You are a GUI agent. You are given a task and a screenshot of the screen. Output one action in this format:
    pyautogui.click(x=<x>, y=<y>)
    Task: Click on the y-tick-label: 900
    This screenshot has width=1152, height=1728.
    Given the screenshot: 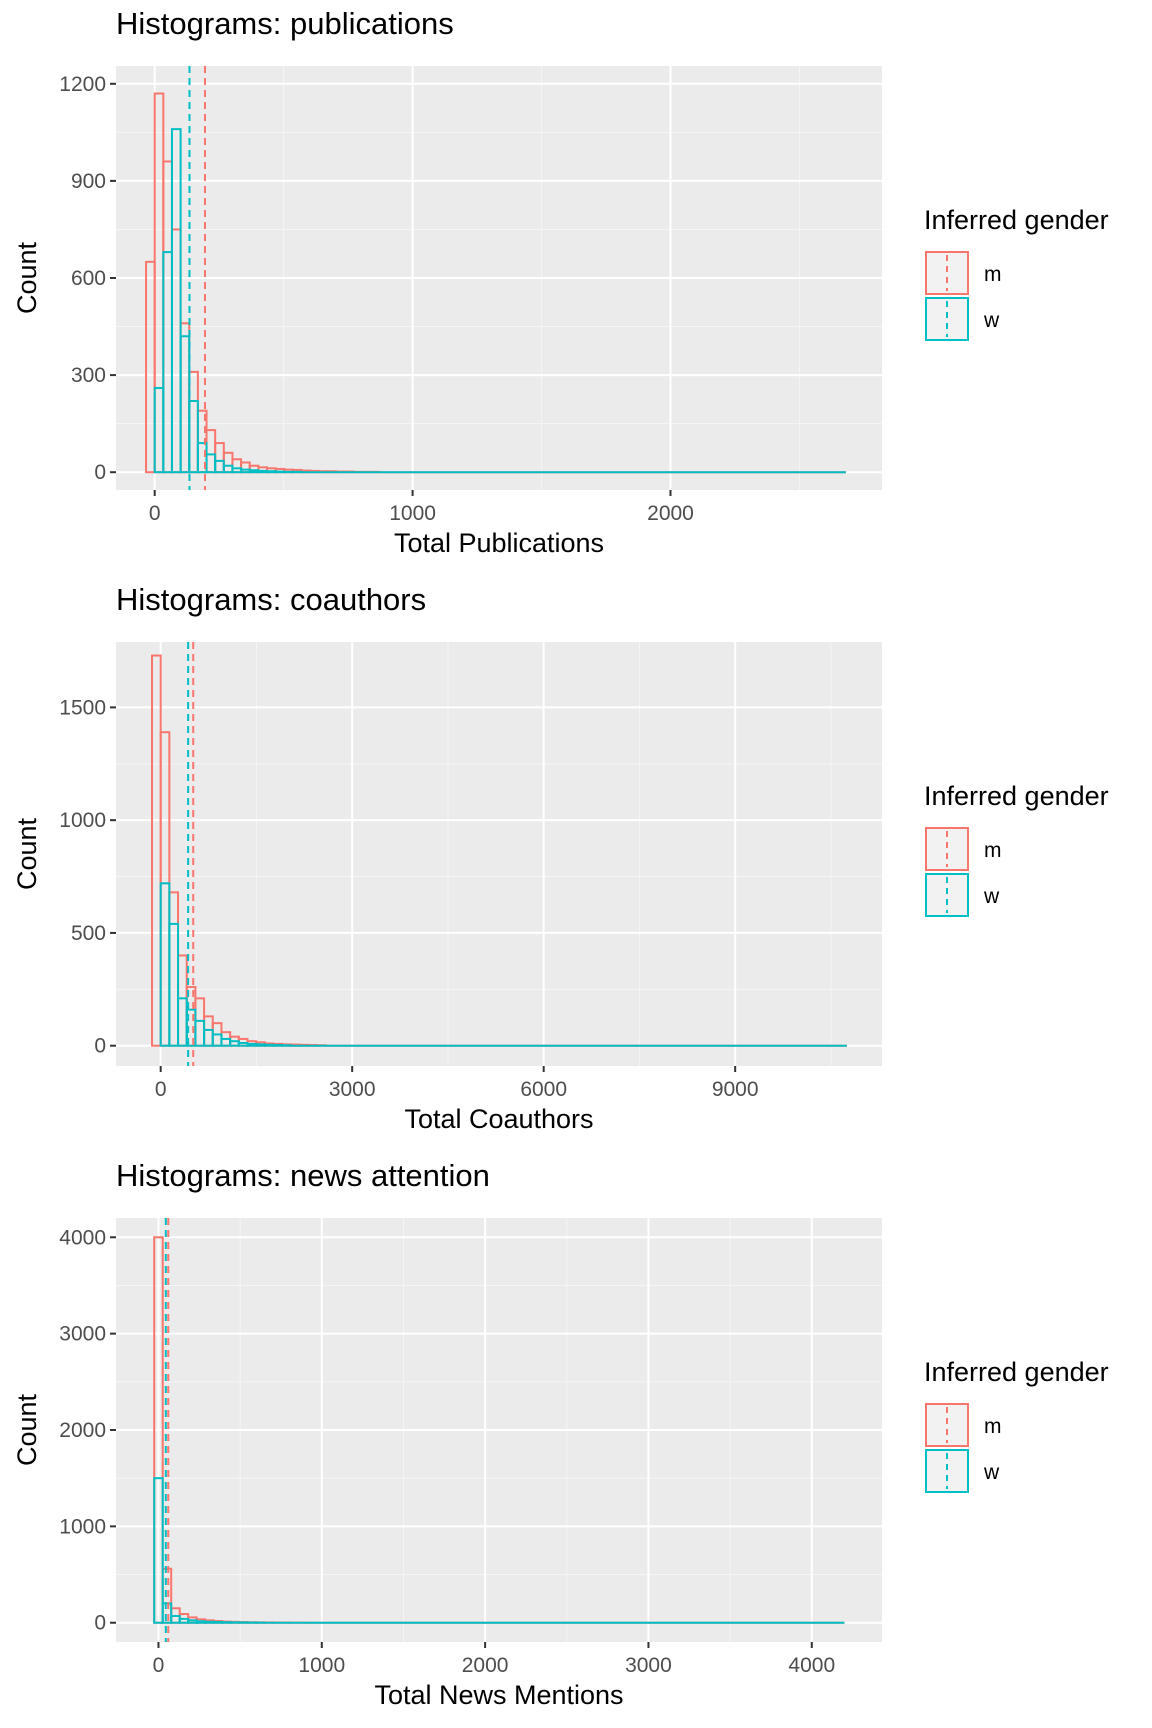 What is the action you would take?
    pyautogui.click(x=88, y=181)
    